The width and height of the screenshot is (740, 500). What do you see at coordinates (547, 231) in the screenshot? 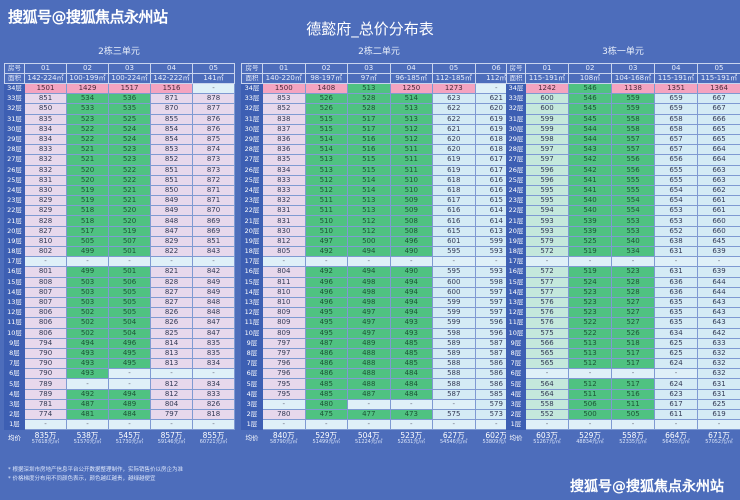
I see `price-cell: 593` at bounding box center [547, 231].